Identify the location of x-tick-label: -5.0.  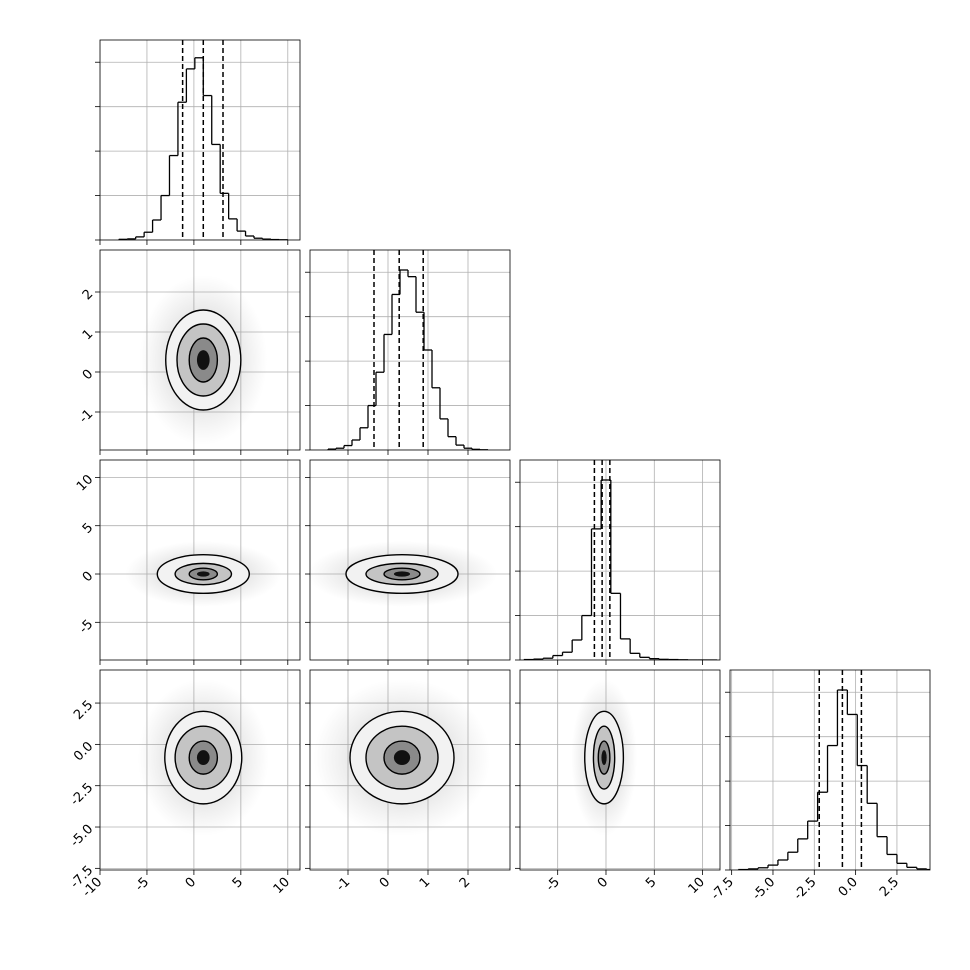
(764, 889).